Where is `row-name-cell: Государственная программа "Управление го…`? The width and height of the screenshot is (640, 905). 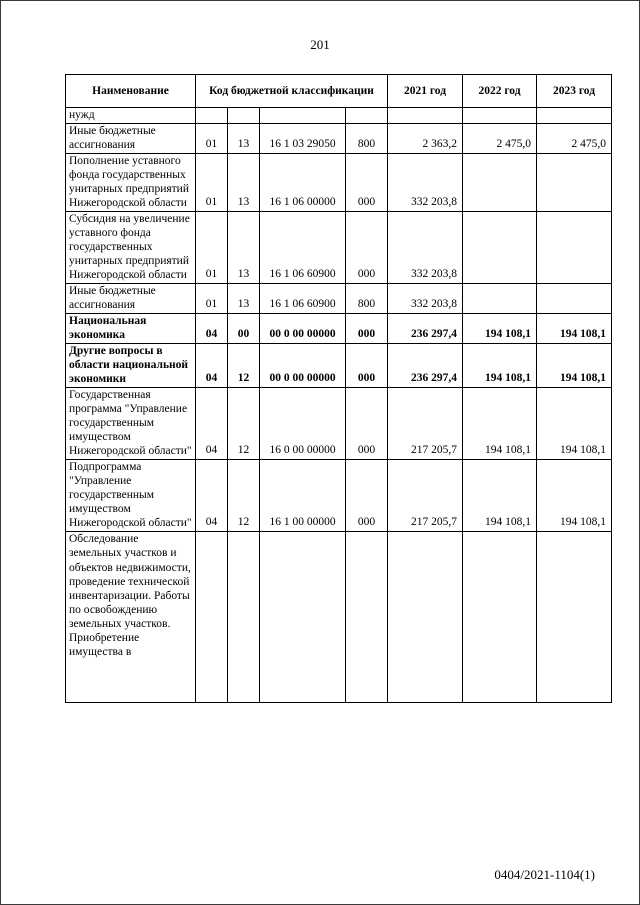 row-name-cell: Государственная программа "Управление го… is located at coordinates (130, 424).